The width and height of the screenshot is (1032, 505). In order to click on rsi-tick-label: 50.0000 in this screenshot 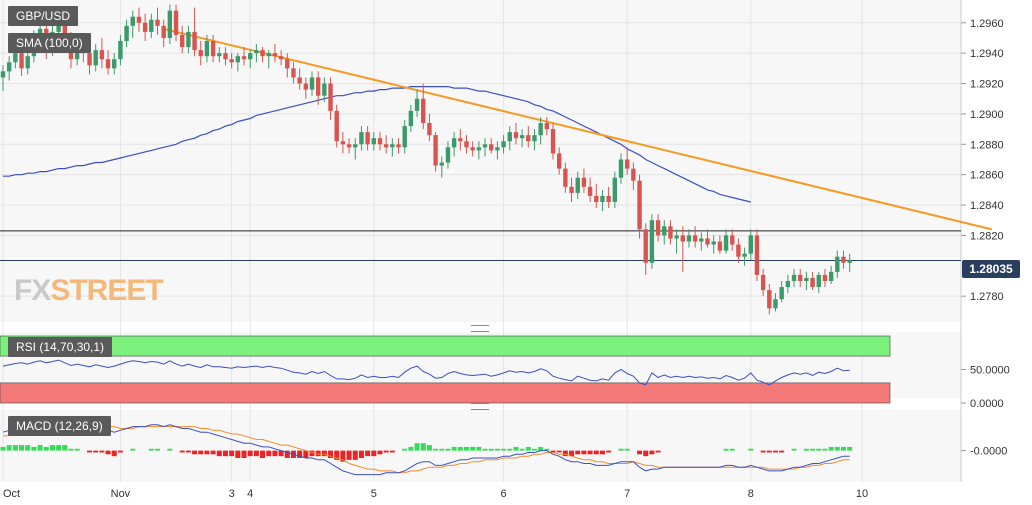, I will do `click(990, 371)`.